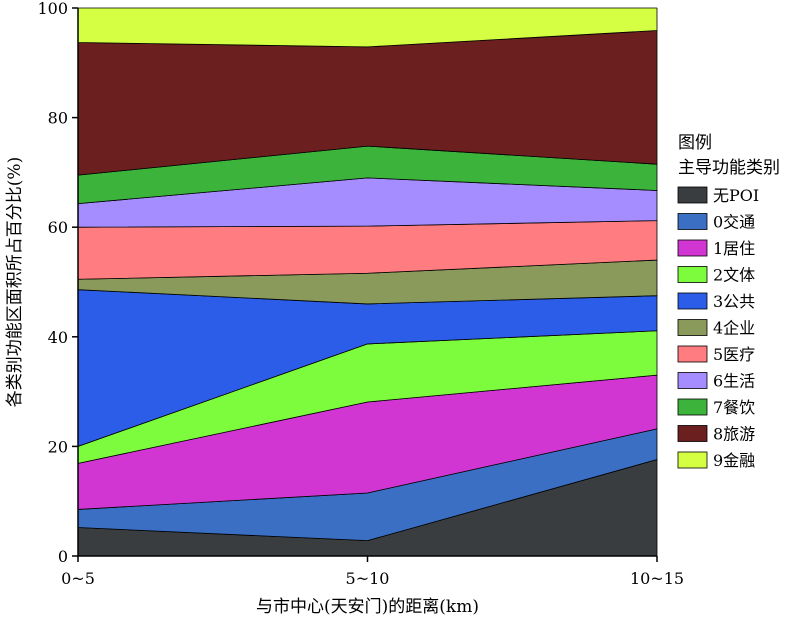 The width and height of the screenshot is (800, 624). I want to click on legend-item: 3公共, so click(716, 301).